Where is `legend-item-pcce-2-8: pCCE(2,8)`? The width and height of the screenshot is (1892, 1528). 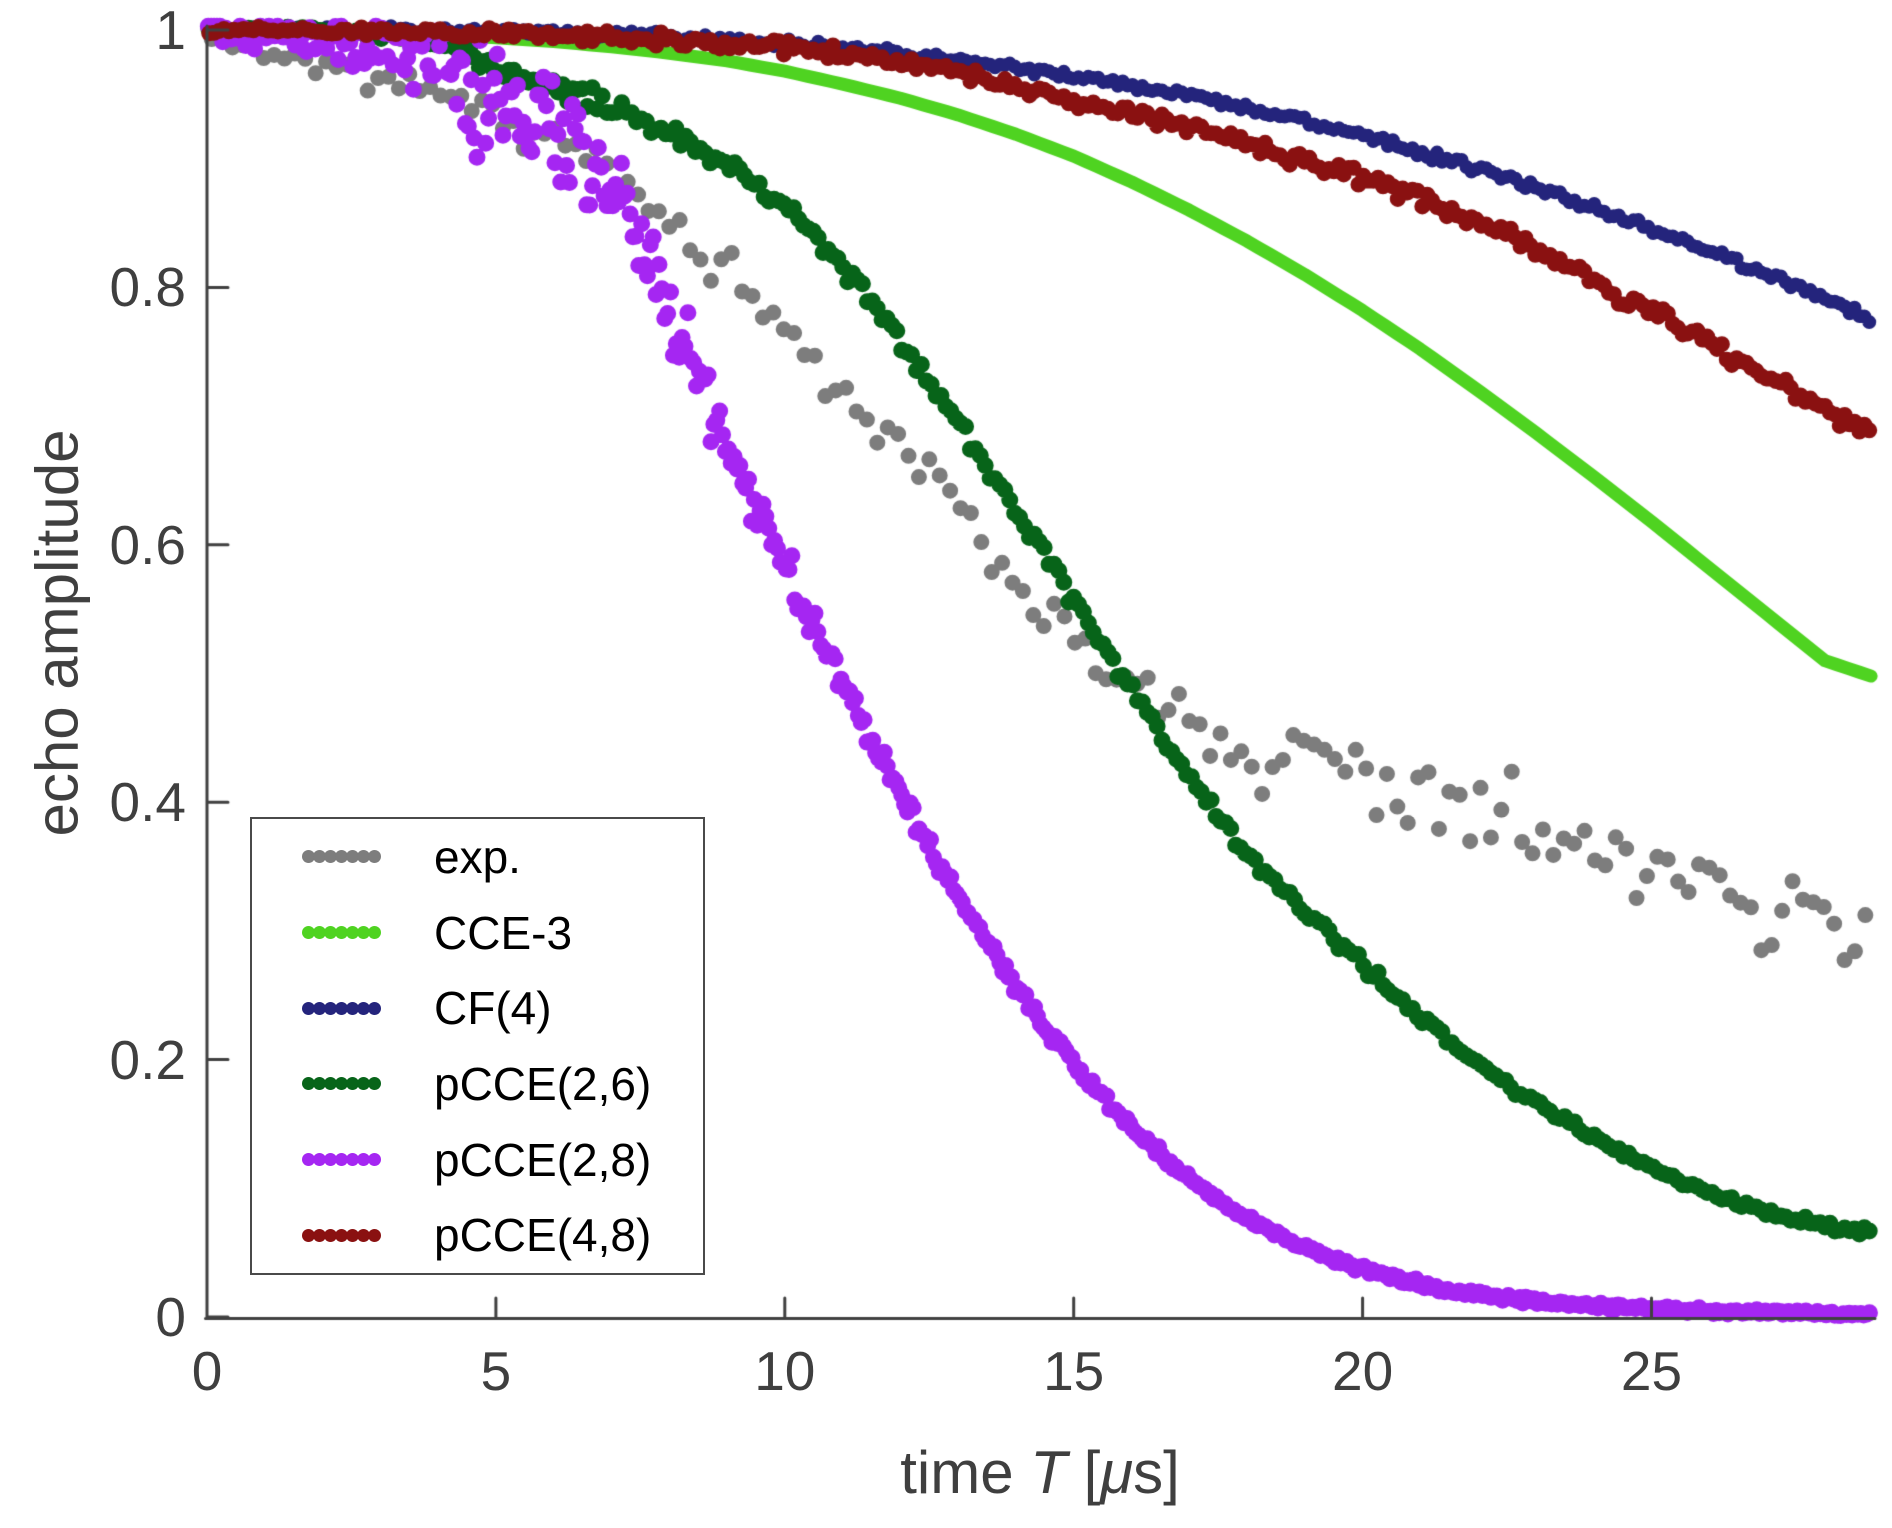 legend-item-pcce-2-8: pCCE(2,8) is located at coordinates (477, 1160).